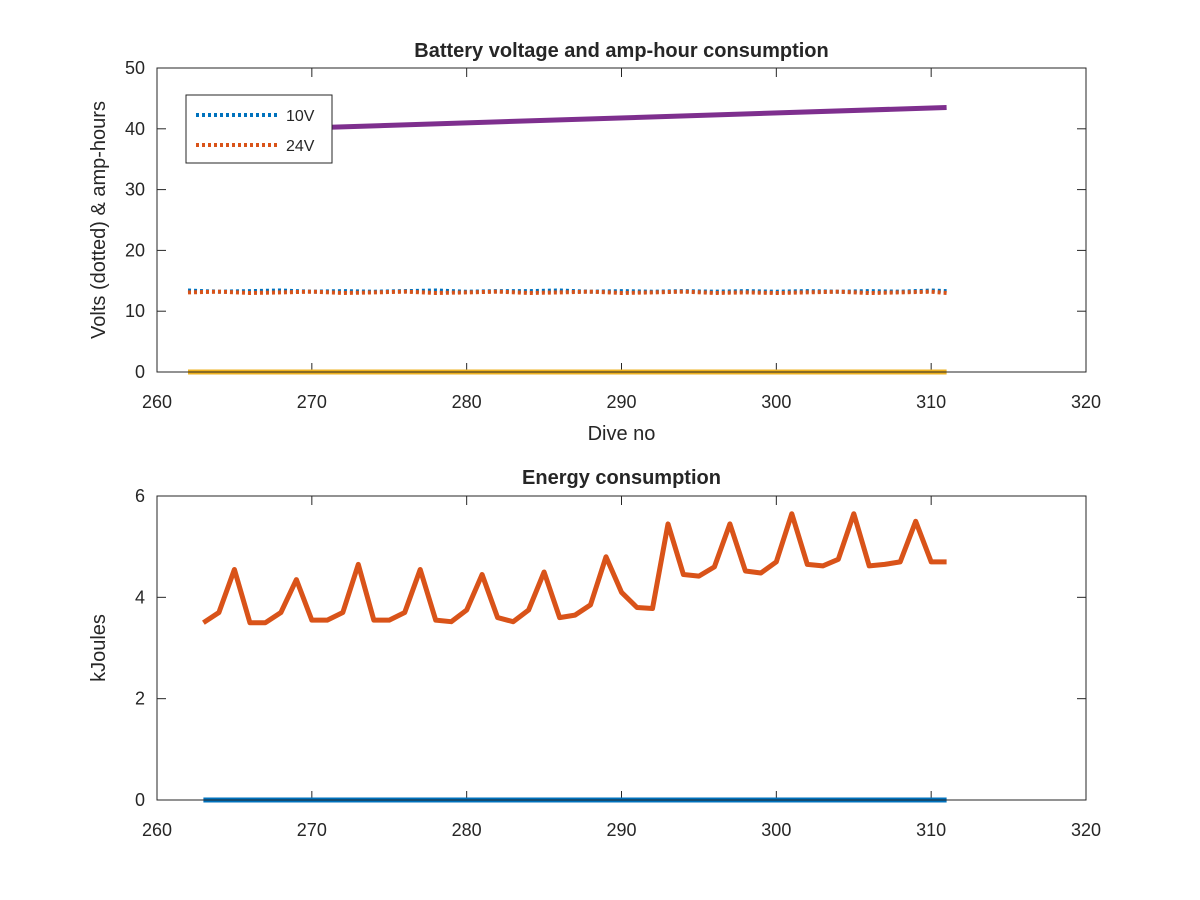 This screenshot has width=1200, height=900. I want to click on legend: 10V 24V, so click(259, 129).